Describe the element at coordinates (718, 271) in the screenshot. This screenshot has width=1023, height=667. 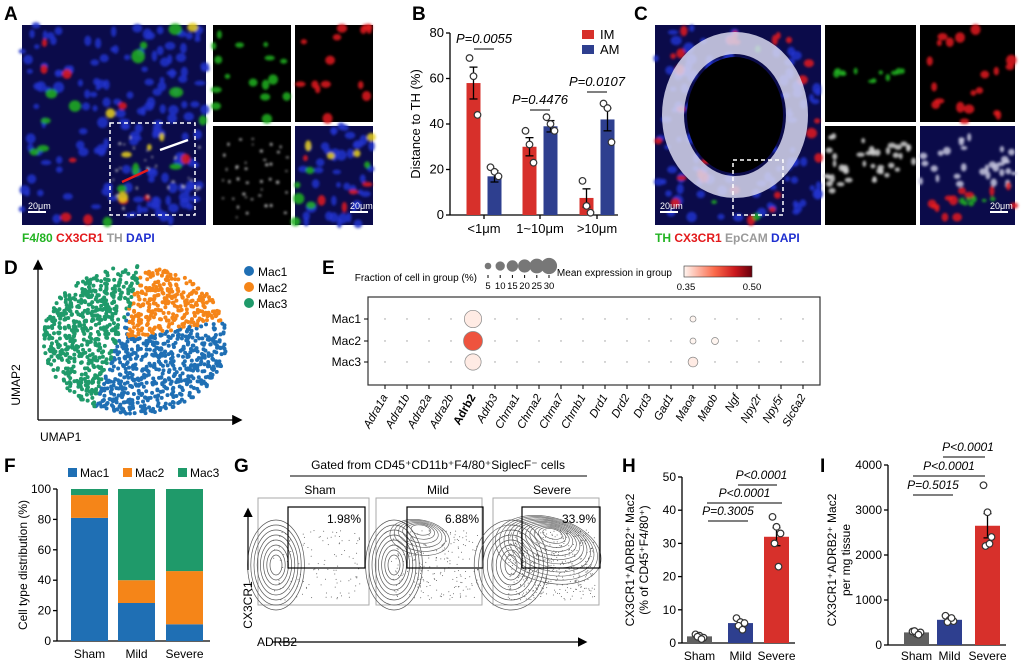
I see `color-legend-gradient` at that location.